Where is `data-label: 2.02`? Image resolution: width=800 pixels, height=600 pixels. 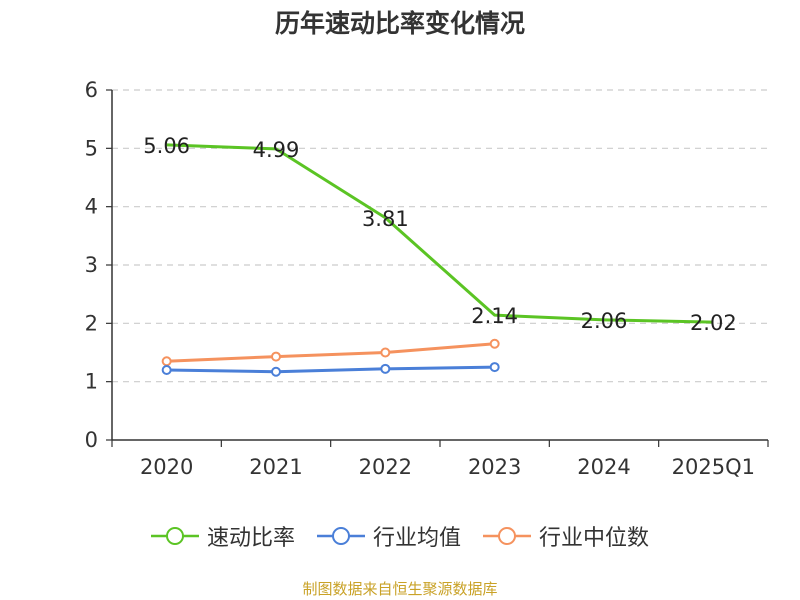
data-label: 2.02 is located at coordinates (713, 323).